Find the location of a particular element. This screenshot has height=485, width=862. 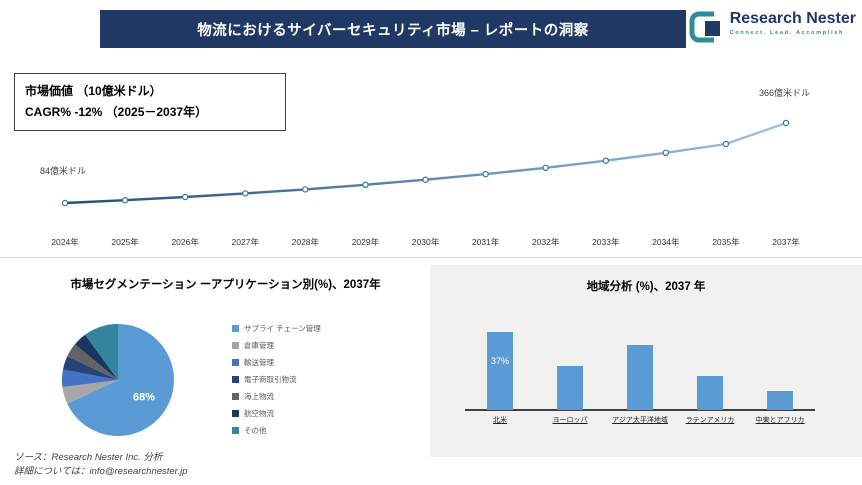

page-title: 物流におけるサイバーセキュリティ市場 – レポートの洞察 is located at coordinates (393, 30).